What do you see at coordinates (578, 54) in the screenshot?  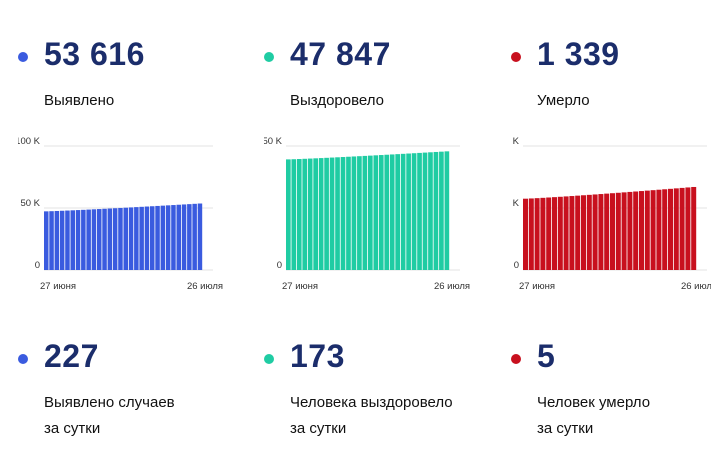 I see `total-value: 1 339` at bounding box center [578, 54].